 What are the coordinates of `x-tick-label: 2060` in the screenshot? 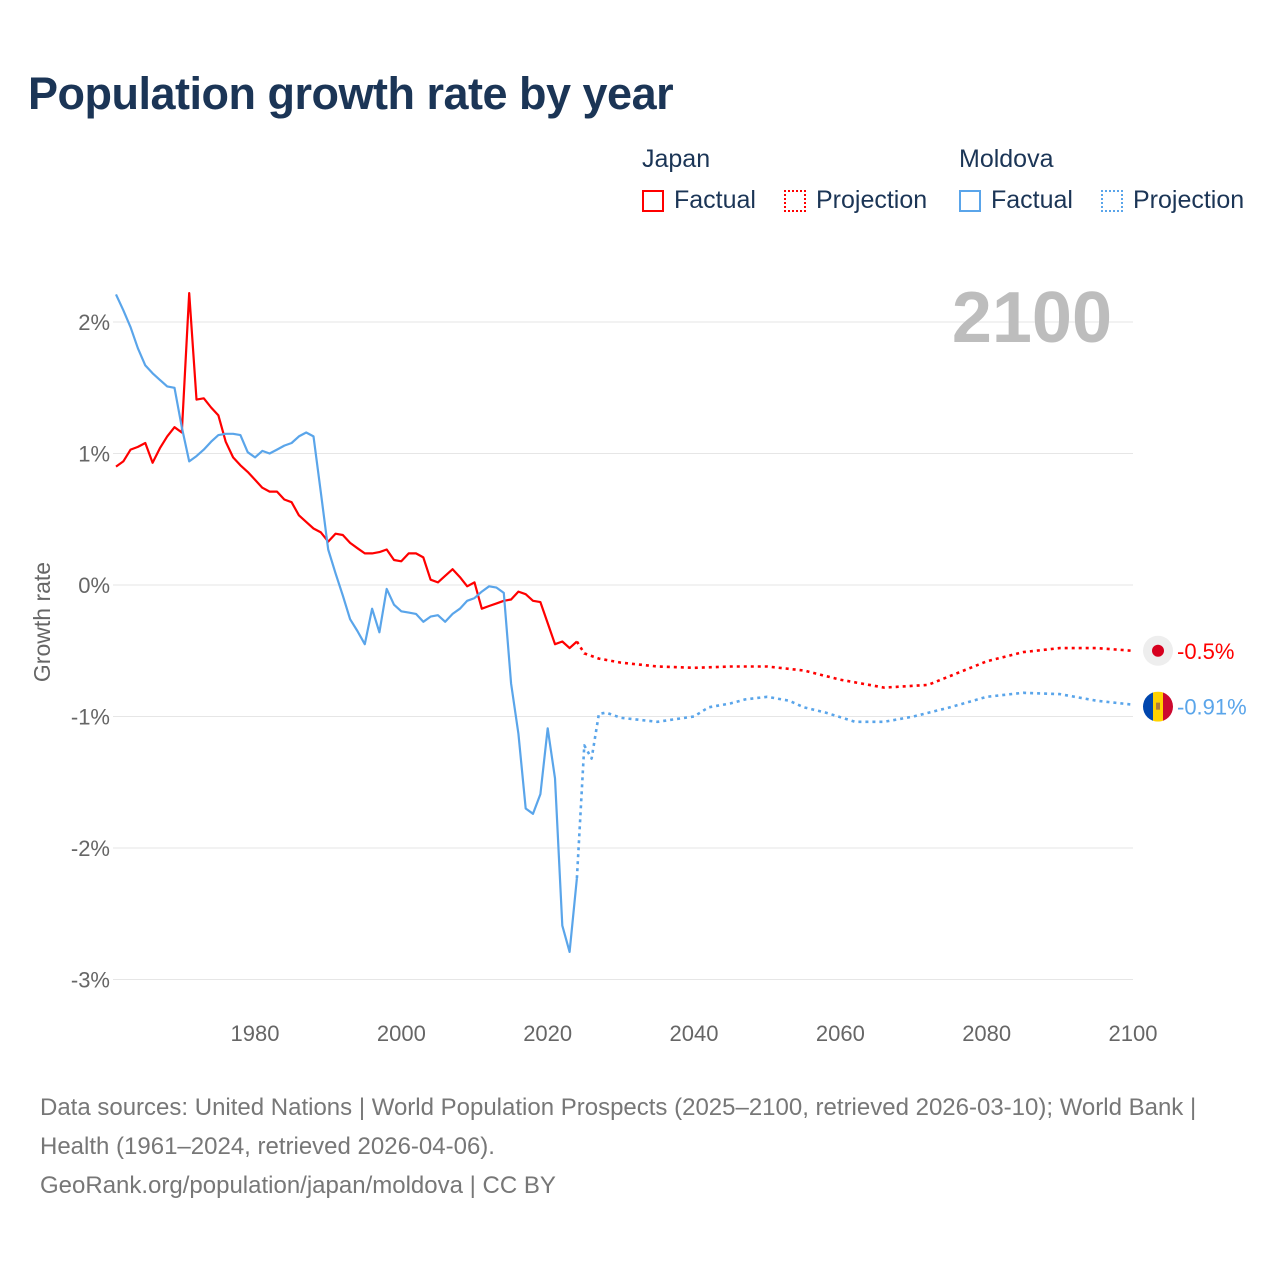 It's located at (840, 1033).